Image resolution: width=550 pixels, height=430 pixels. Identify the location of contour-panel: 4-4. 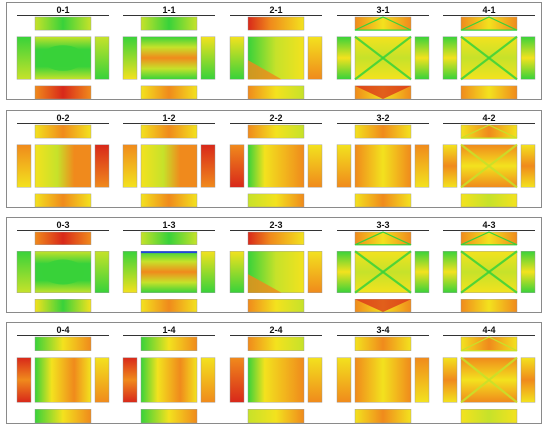
(489, 374).